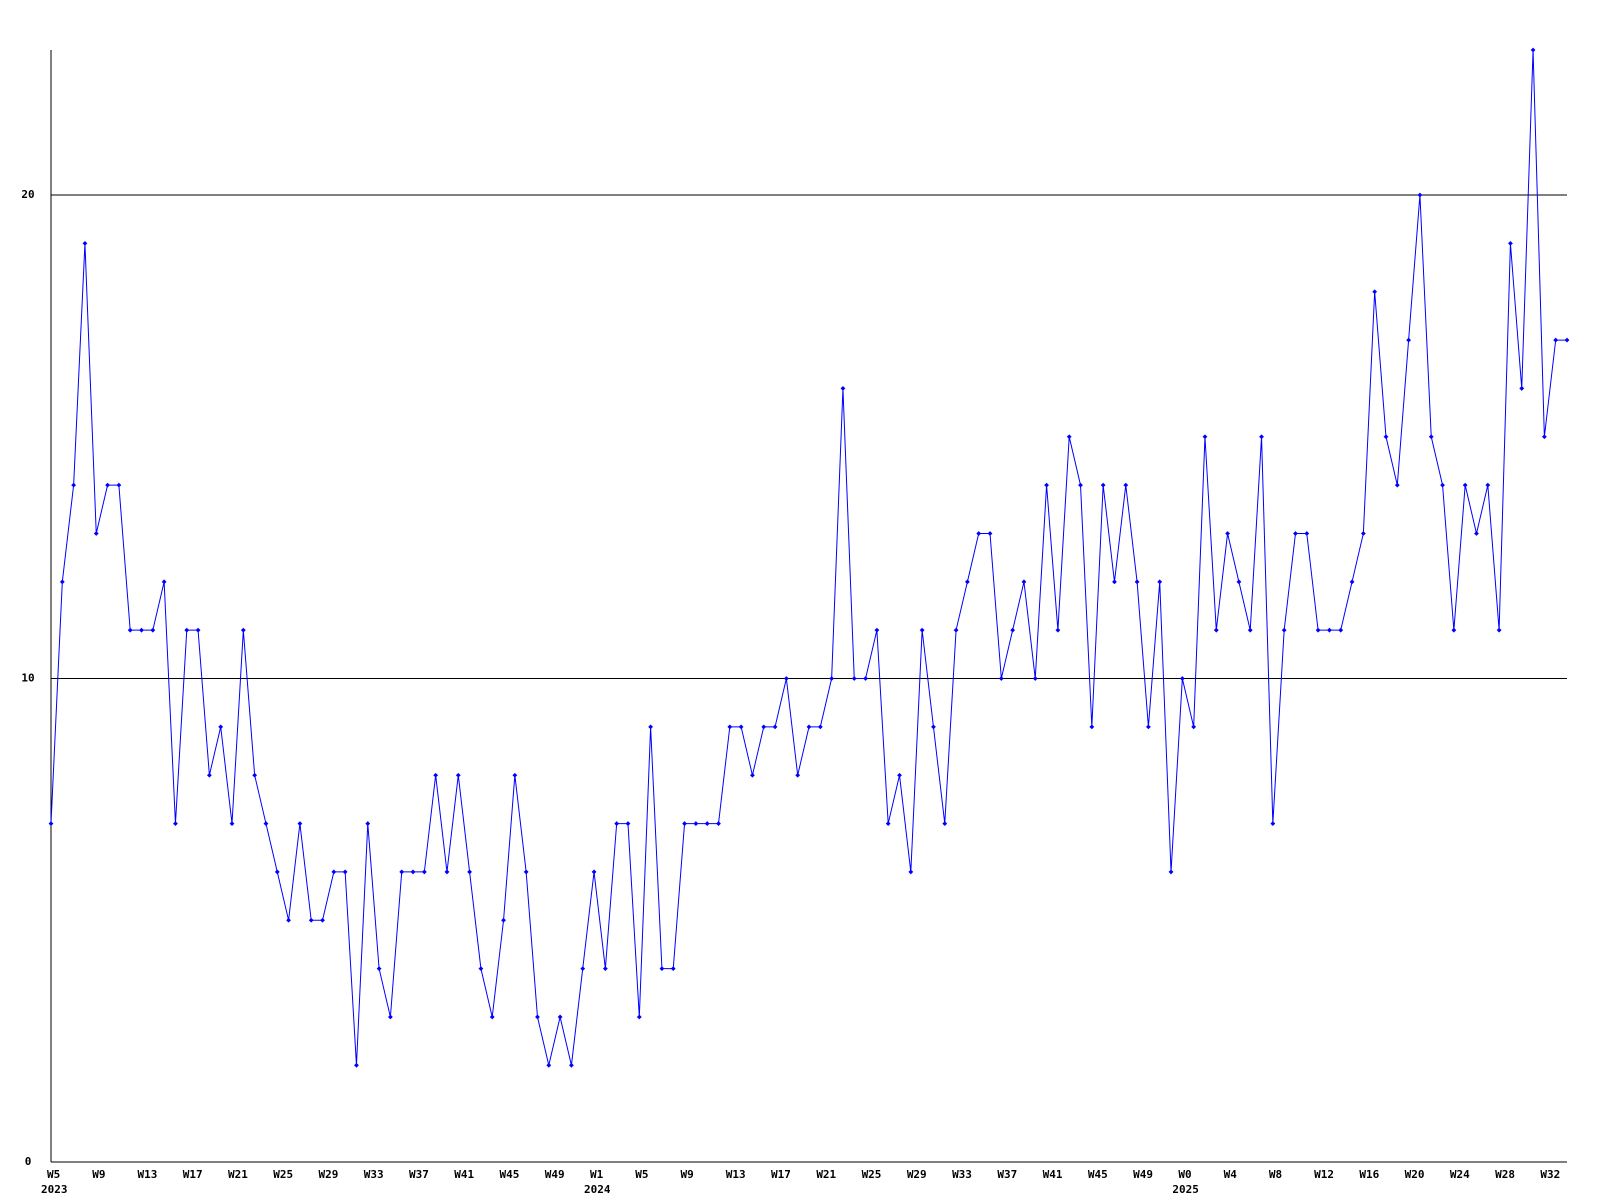 Image resolution: width=1600 pixels, height=1200 pixels. What do you see at coordinates (1324, 1174) in the screenshot?
I see `x-tick-label: W12` at bounding box center [1324, 1174].